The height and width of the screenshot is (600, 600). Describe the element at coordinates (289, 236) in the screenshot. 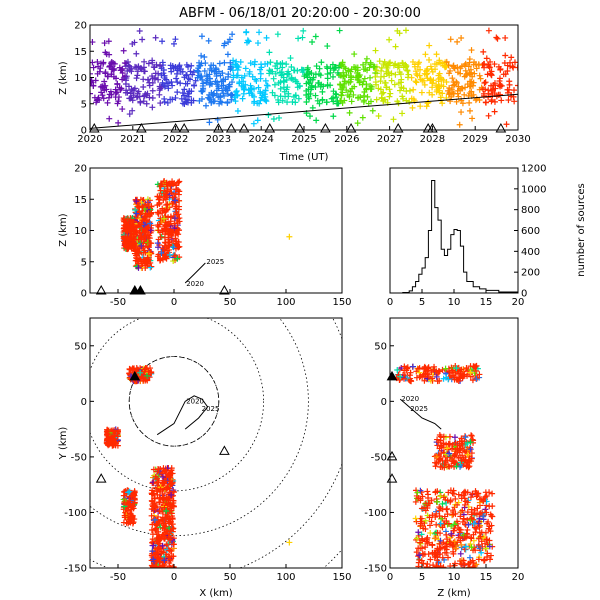

I see `x-z-outlier` at that location.